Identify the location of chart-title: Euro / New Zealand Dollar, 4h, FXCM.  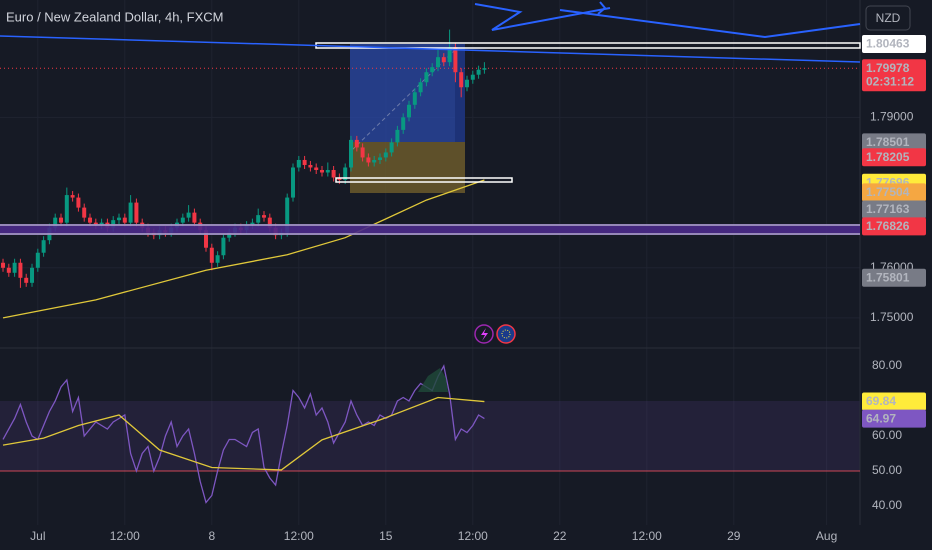
(114, 16).